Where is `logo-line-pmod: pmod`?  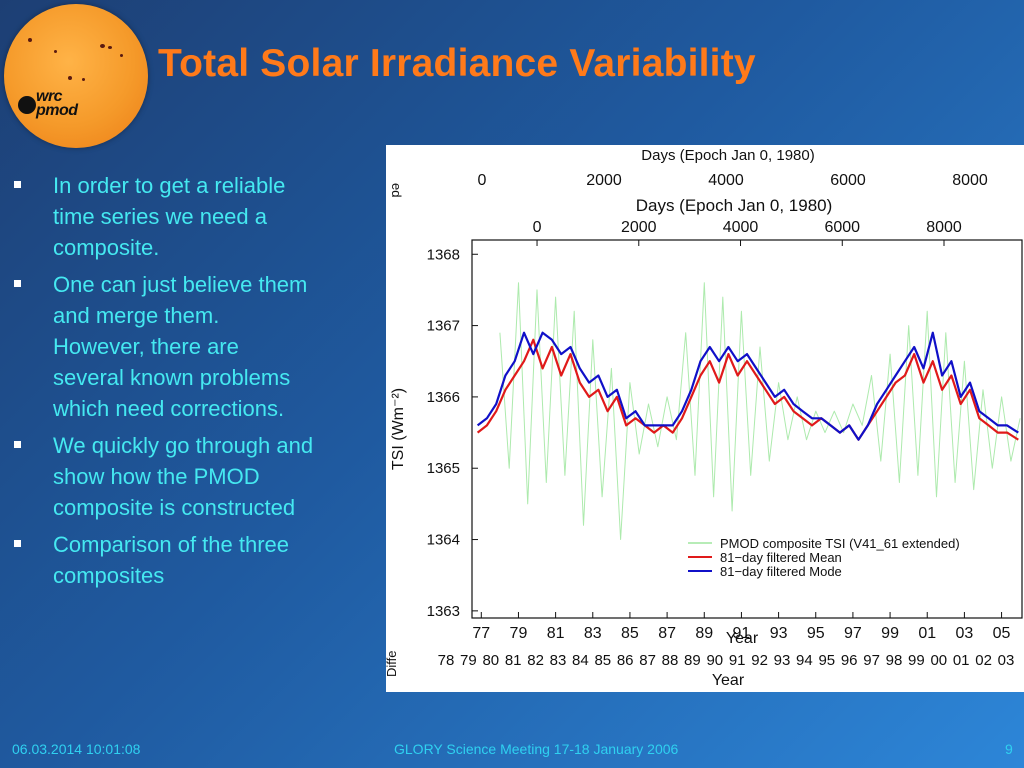
logo-line-pmod: pmod is located at coordinates (57, 110).